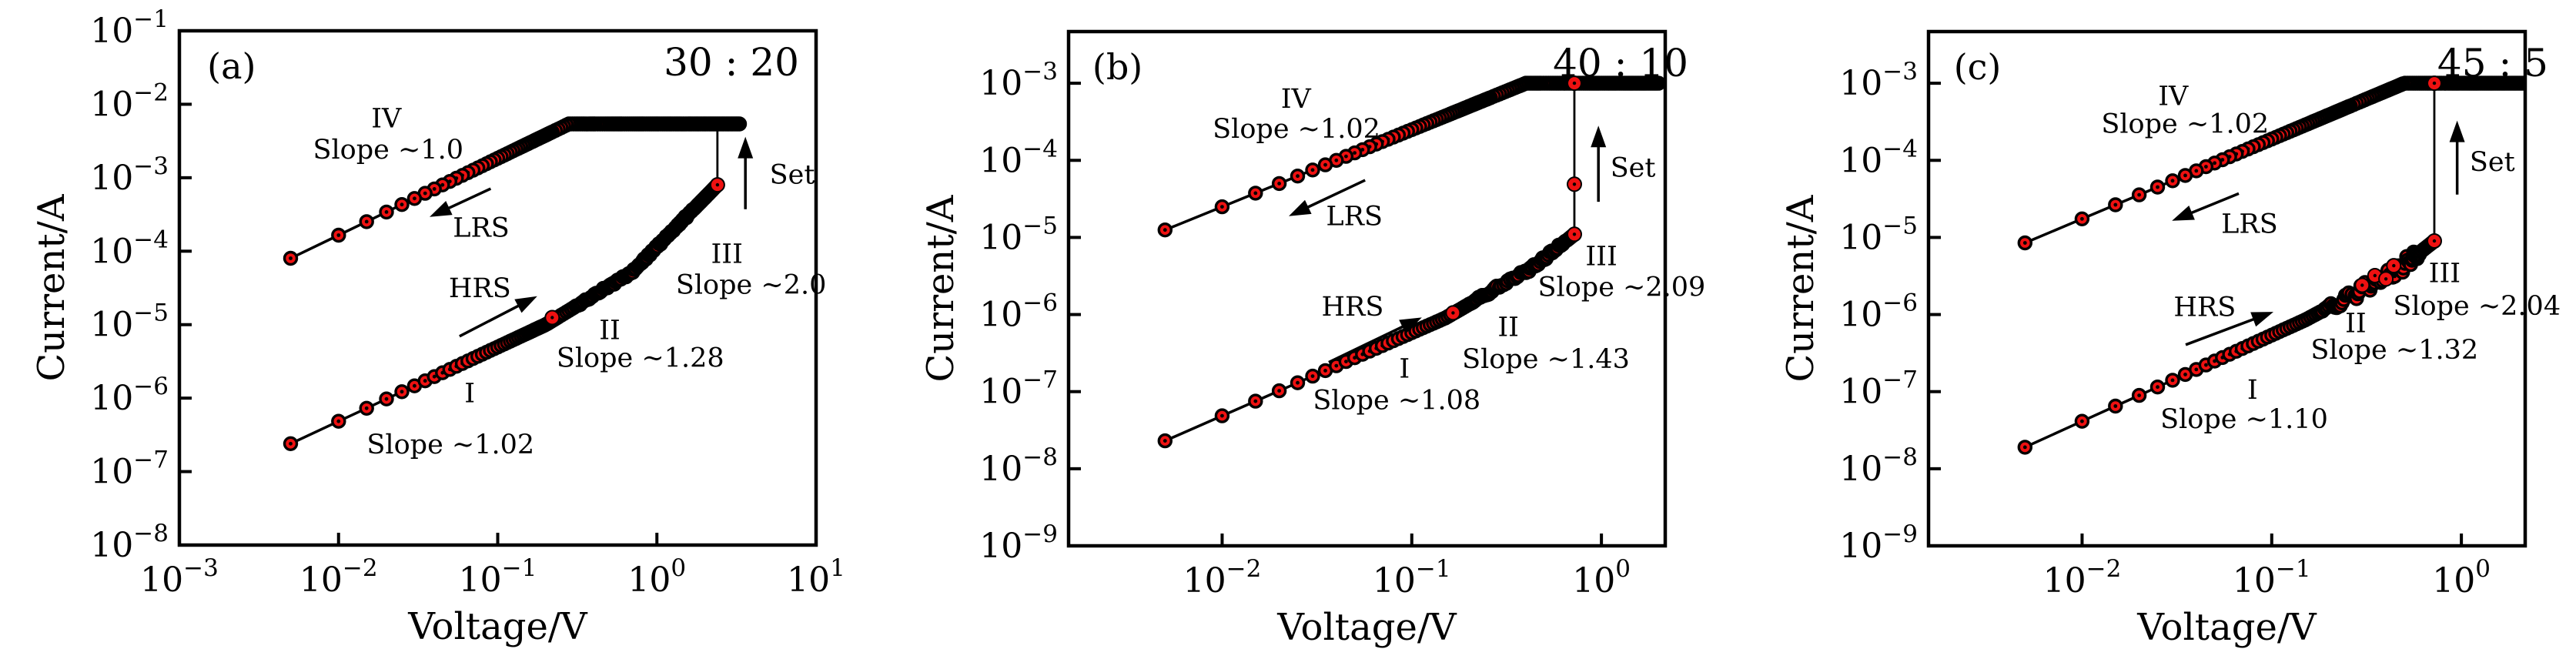  Describe the element at coordinates (130, 175) in the screenshot. I see `y-tick-label: 10⁻³` at that location.